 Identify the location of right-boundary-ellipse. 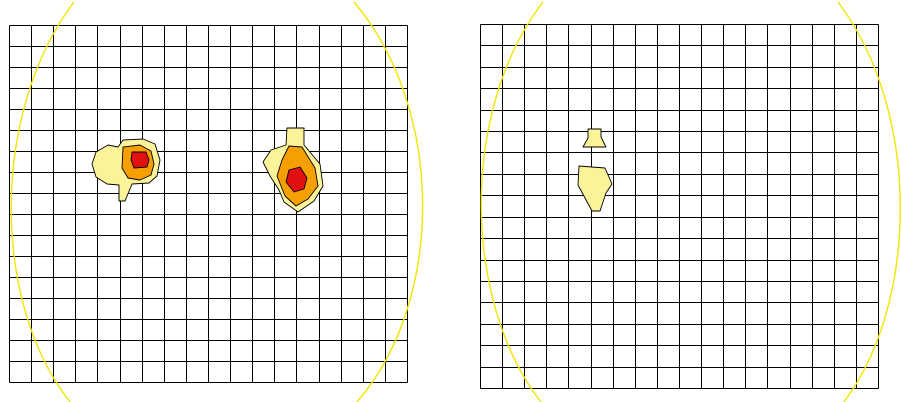
(512, 201).